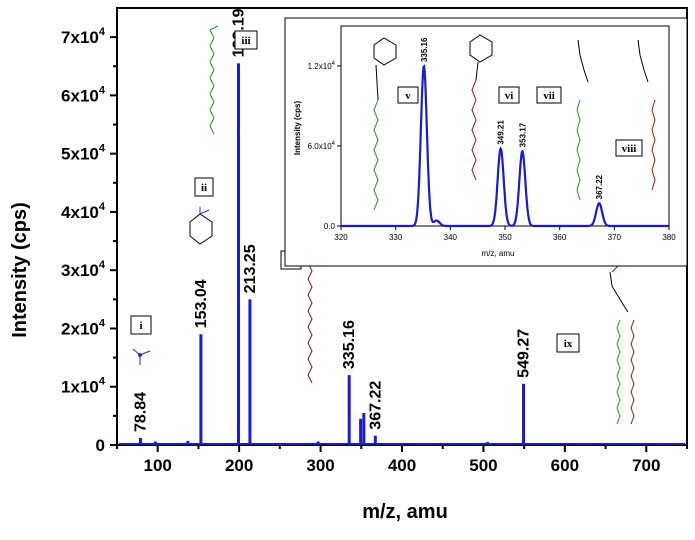 The width and height of the screenshot is (695, 540). I want to click on x-tick-label: 600, so click(565, 465).